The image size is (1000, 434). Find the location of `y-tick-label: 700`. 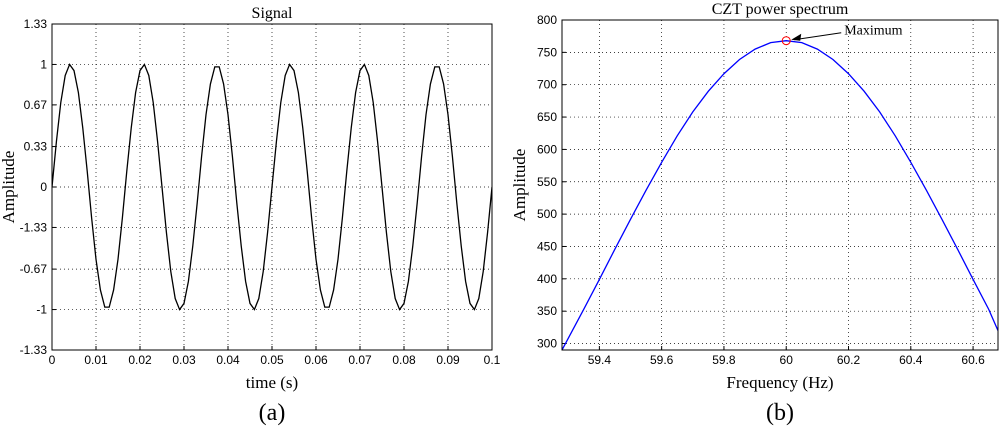

y-tick-label: 700 is located at coordinates (547, 85).